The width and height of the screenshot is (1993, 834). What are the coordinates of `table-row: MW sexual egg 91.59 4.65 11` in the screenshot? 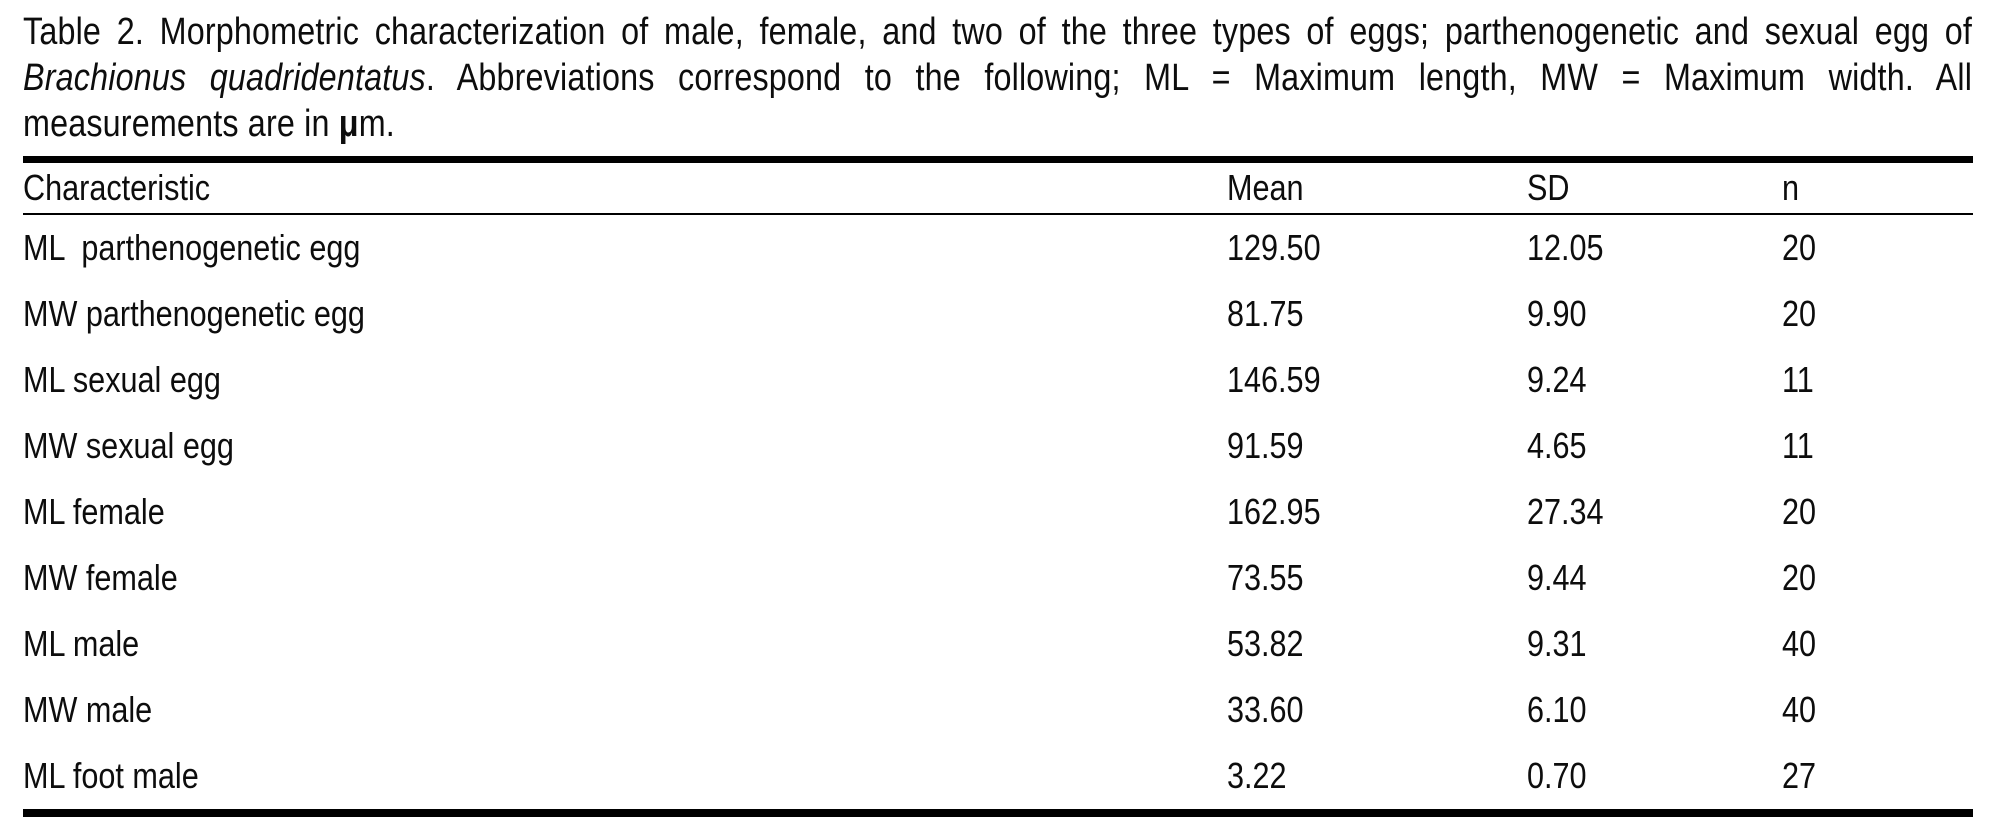 It's located at (998, 446).